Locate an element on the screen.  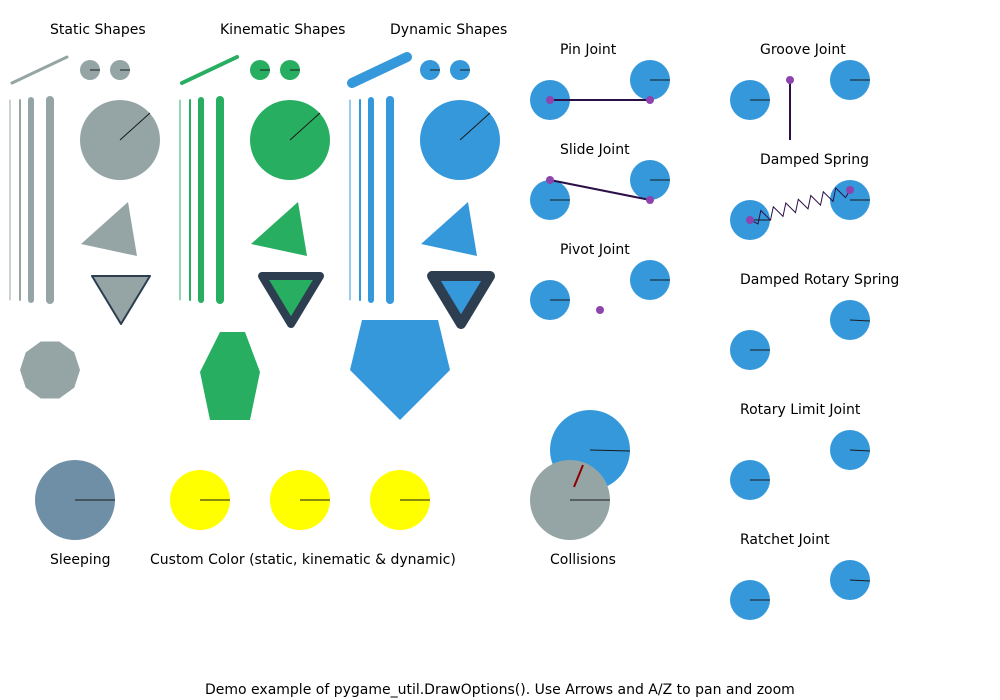
dynamic-outlined-triangle is located at coordinates (461, 300).